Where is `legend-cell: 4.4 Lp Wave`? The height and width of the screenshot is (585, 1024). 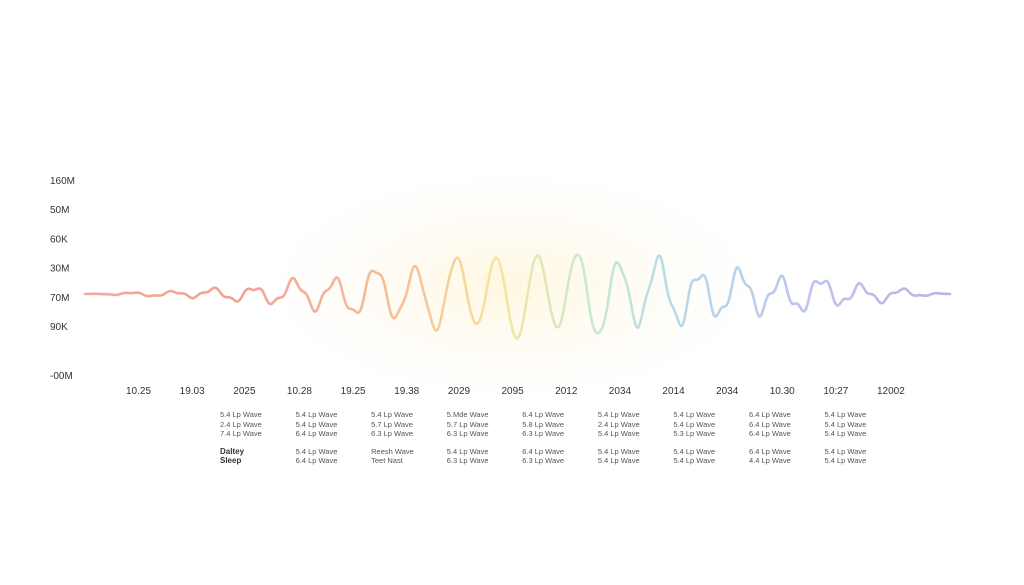 legend-cell: 4.4 Lp Wave is located at coordinates (769, 460).